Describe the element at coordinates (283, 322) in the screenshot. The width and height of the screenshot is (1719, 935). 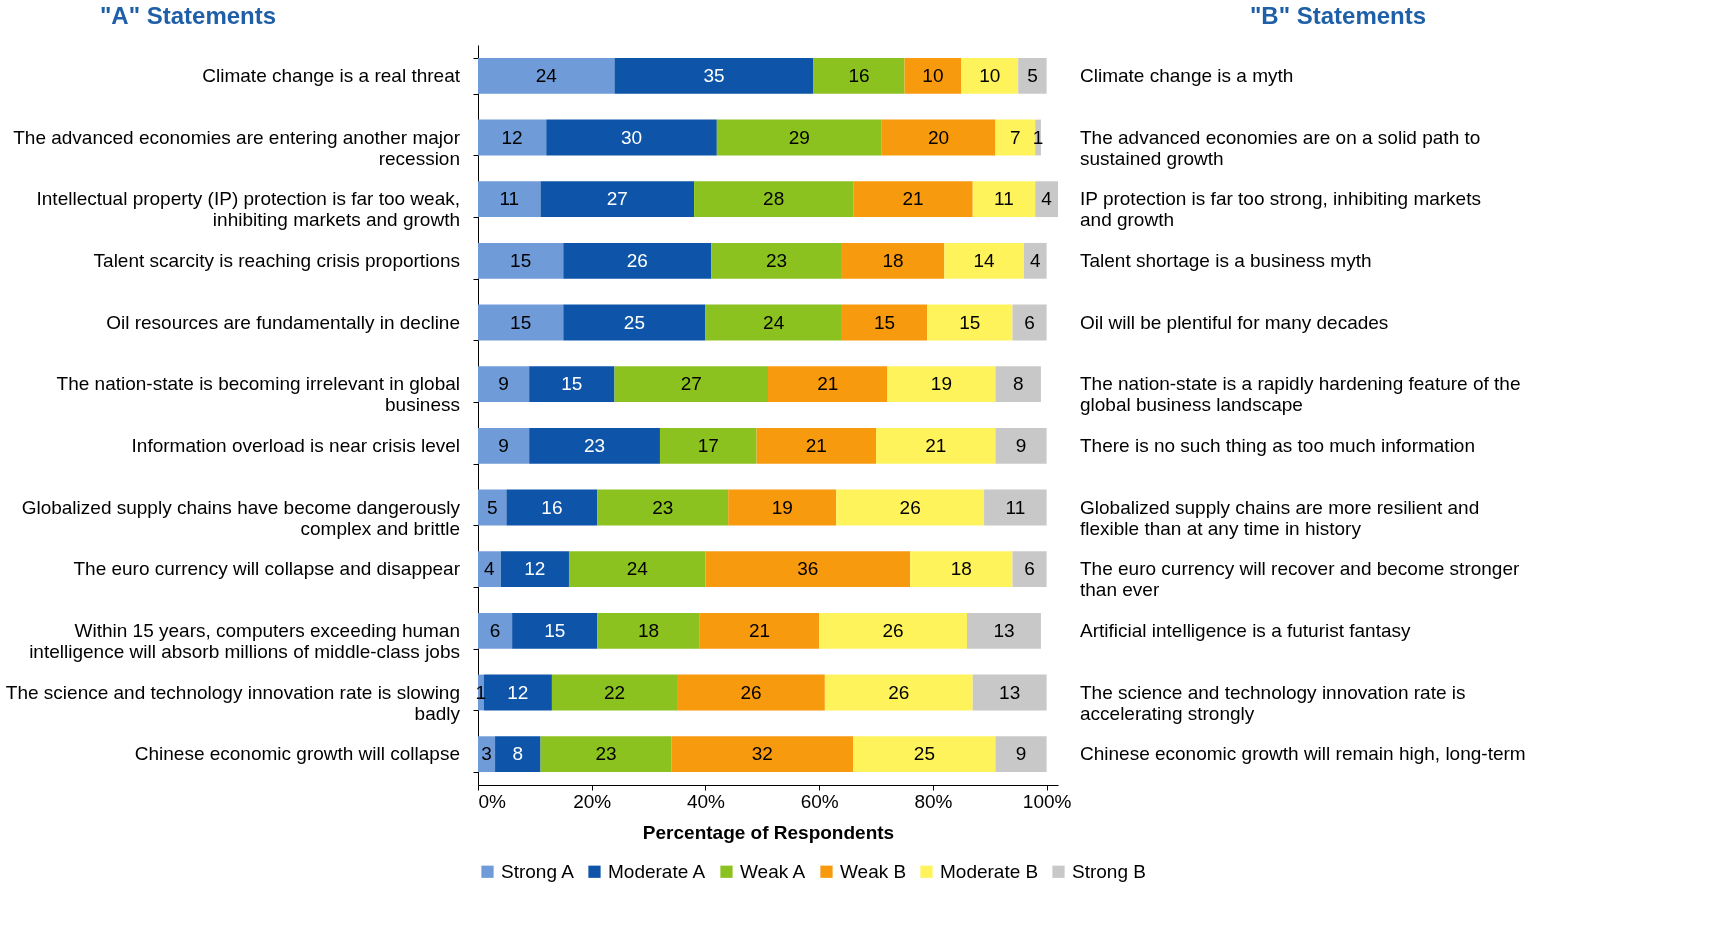
I see `y-tick-label: Oil resources are fundamentally in decline` at that location.